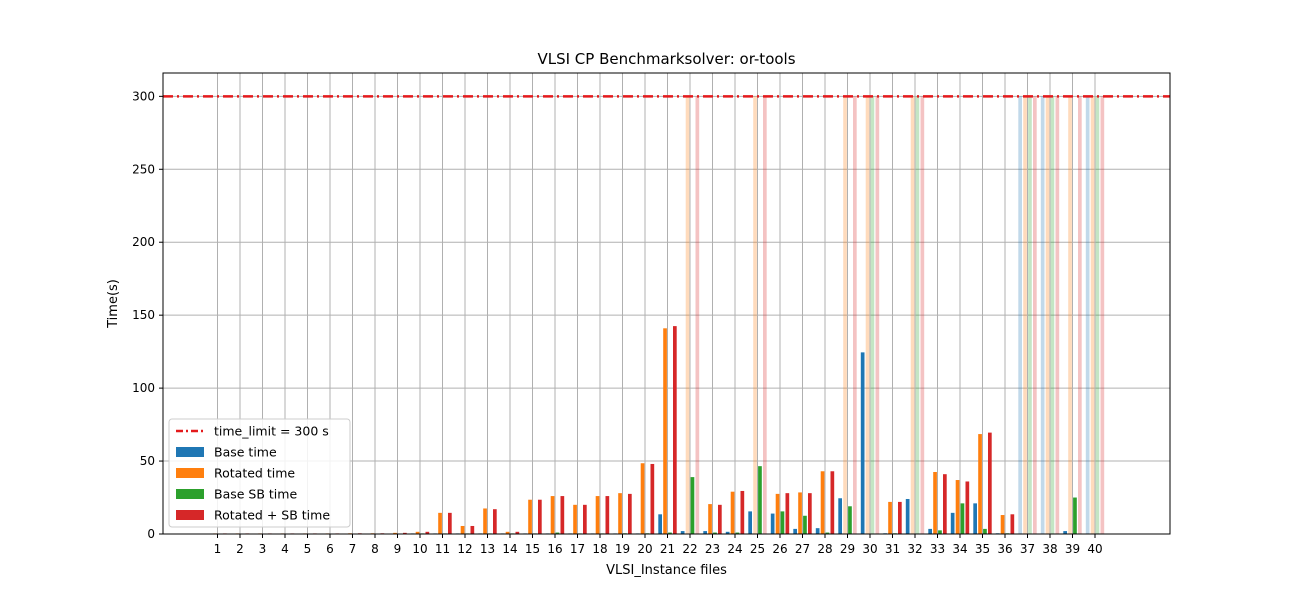  What do you see at coordinates (113, 304) in the screenshot?
I see `y-axis-label: Time(s)` at bounding box center [113, 304].